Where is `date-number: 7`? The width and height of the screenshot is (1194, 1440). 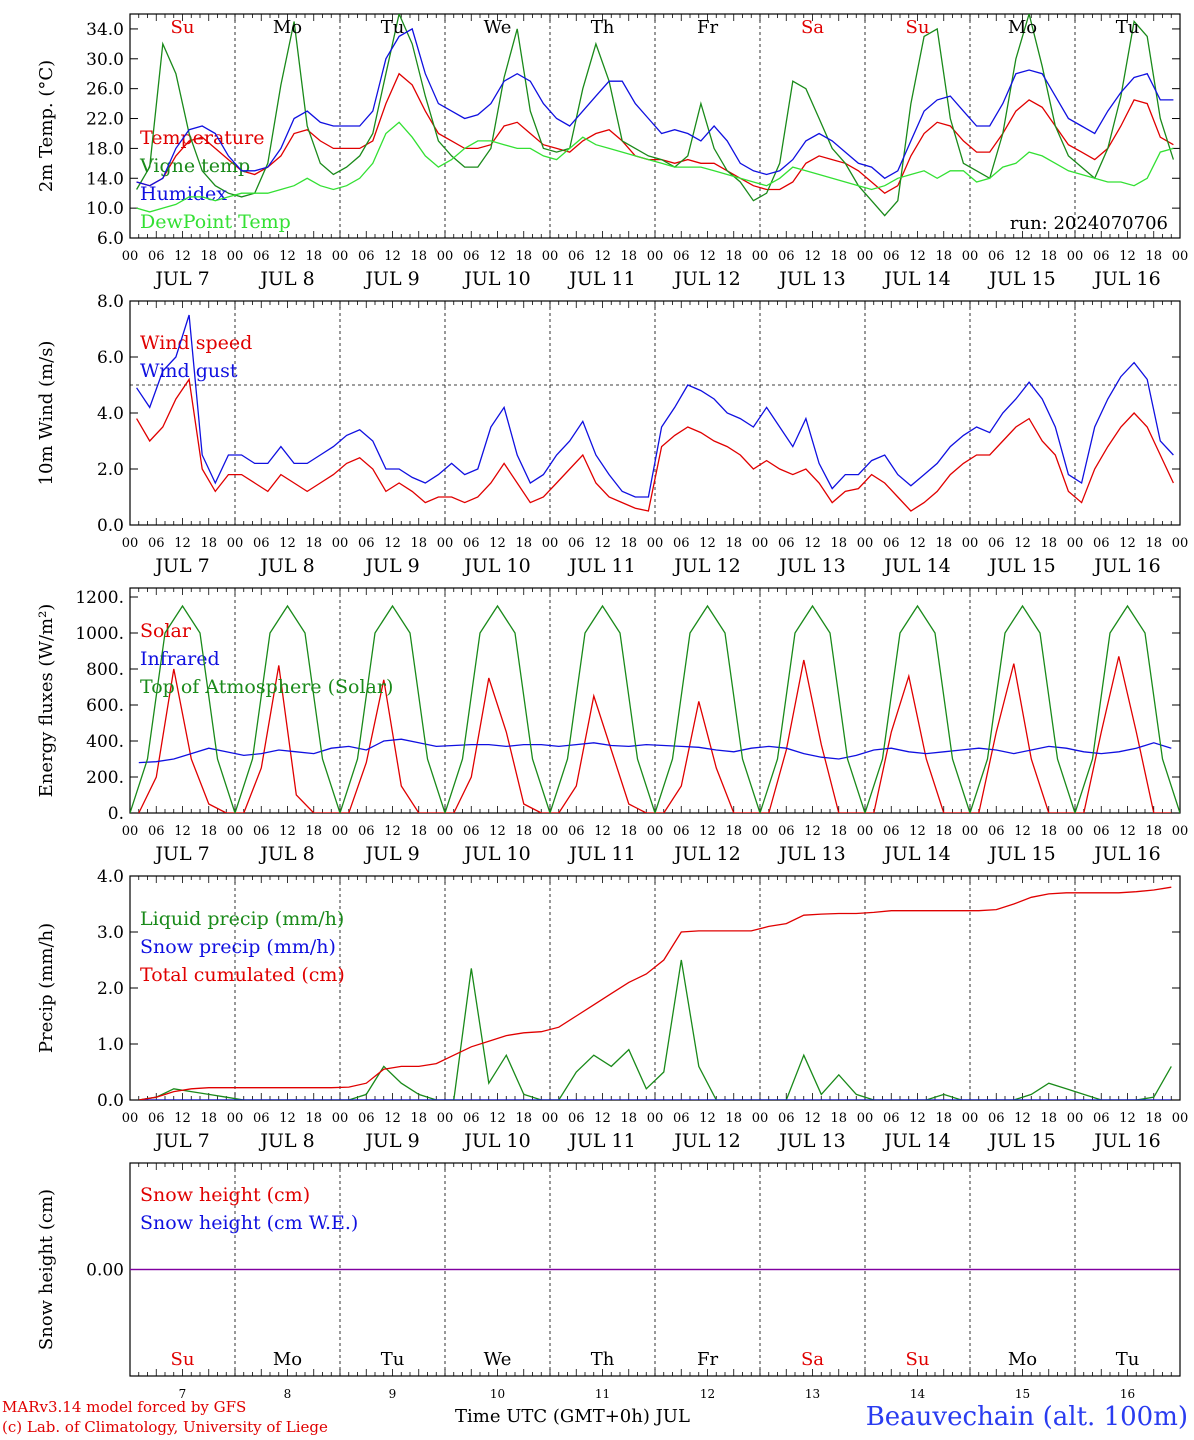 date-number: 7 is located at coordinates (183, 1394).